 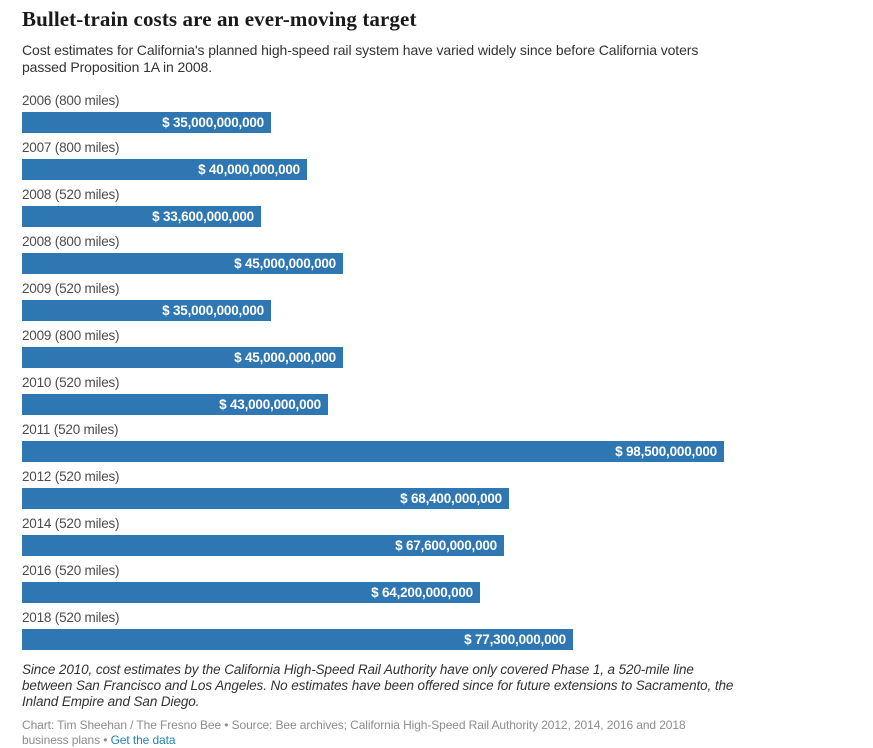 What do you see at coordinates (71, 617) in the screenshot?
I see `bar-category-label: 2018 (520 miles)` at bounding box center [71, 617].